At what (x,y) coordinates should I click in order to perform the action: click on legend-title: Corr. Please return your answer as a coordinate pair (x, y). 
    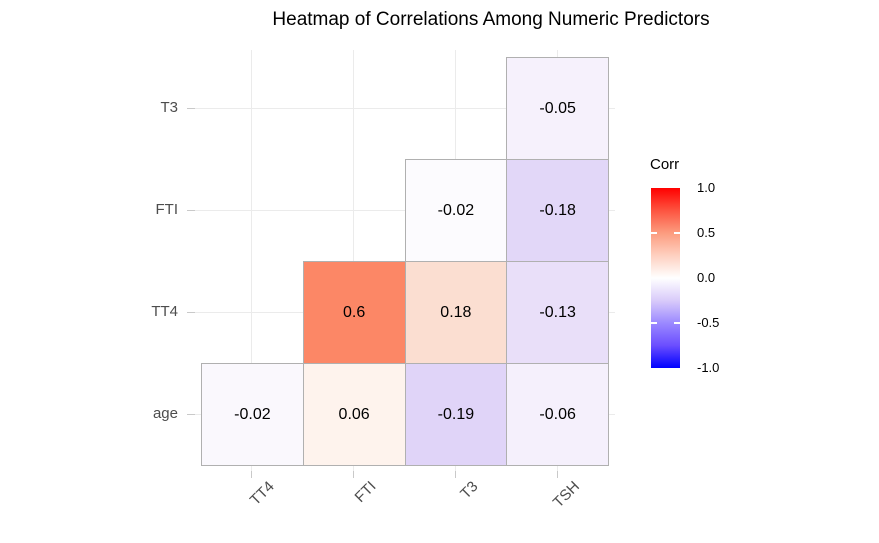
    Looking at the image, I should click on (665, 164).